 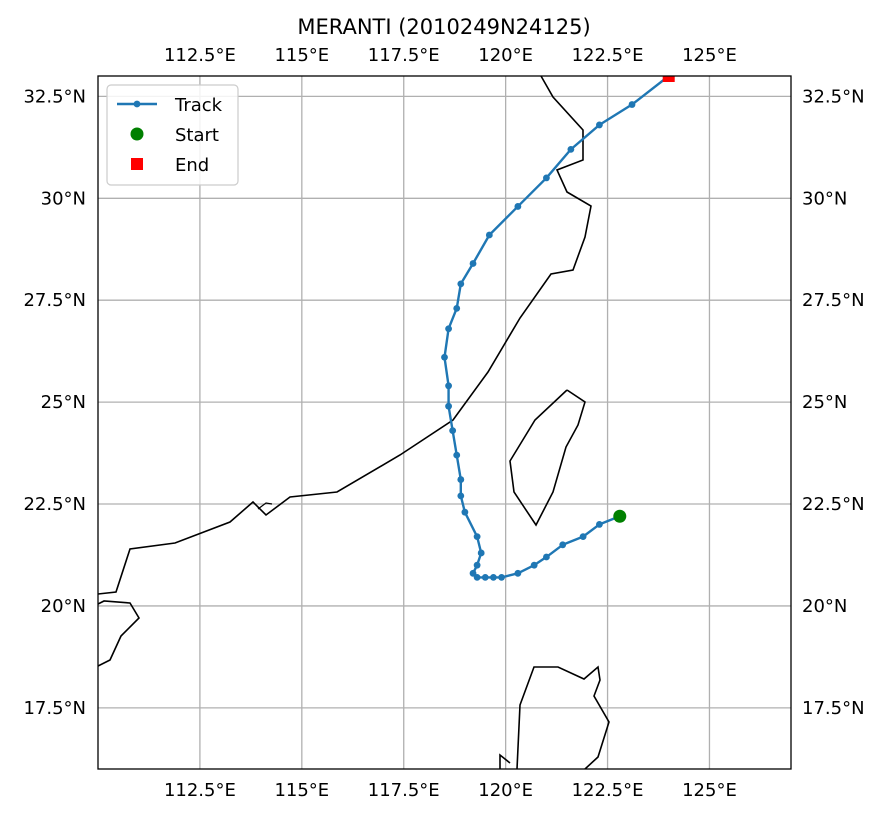 What do you see at coordinates (200, 55) in the screenshot?
I see `x-tick-label-top: 112.5°E` at bounding box center [200, 55].